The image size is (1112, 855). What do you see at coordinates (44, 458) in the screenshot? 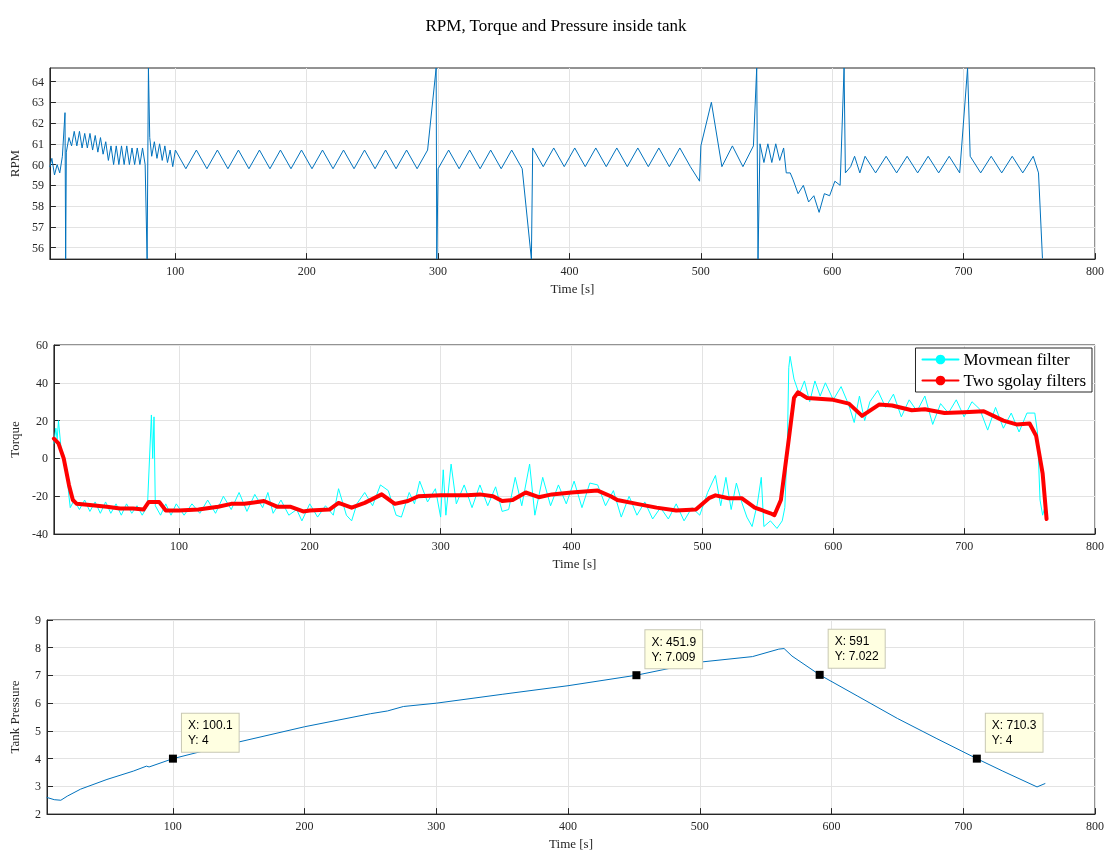
I see `y-tick-label: 0` at bounding box center [44, 458].